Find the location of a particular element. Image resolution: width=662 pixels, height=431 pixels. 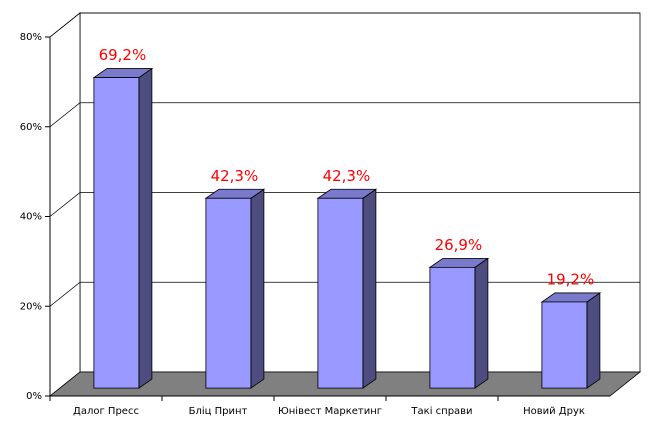

x-tick-label: Такі справи is located at coordinates (441, 411).